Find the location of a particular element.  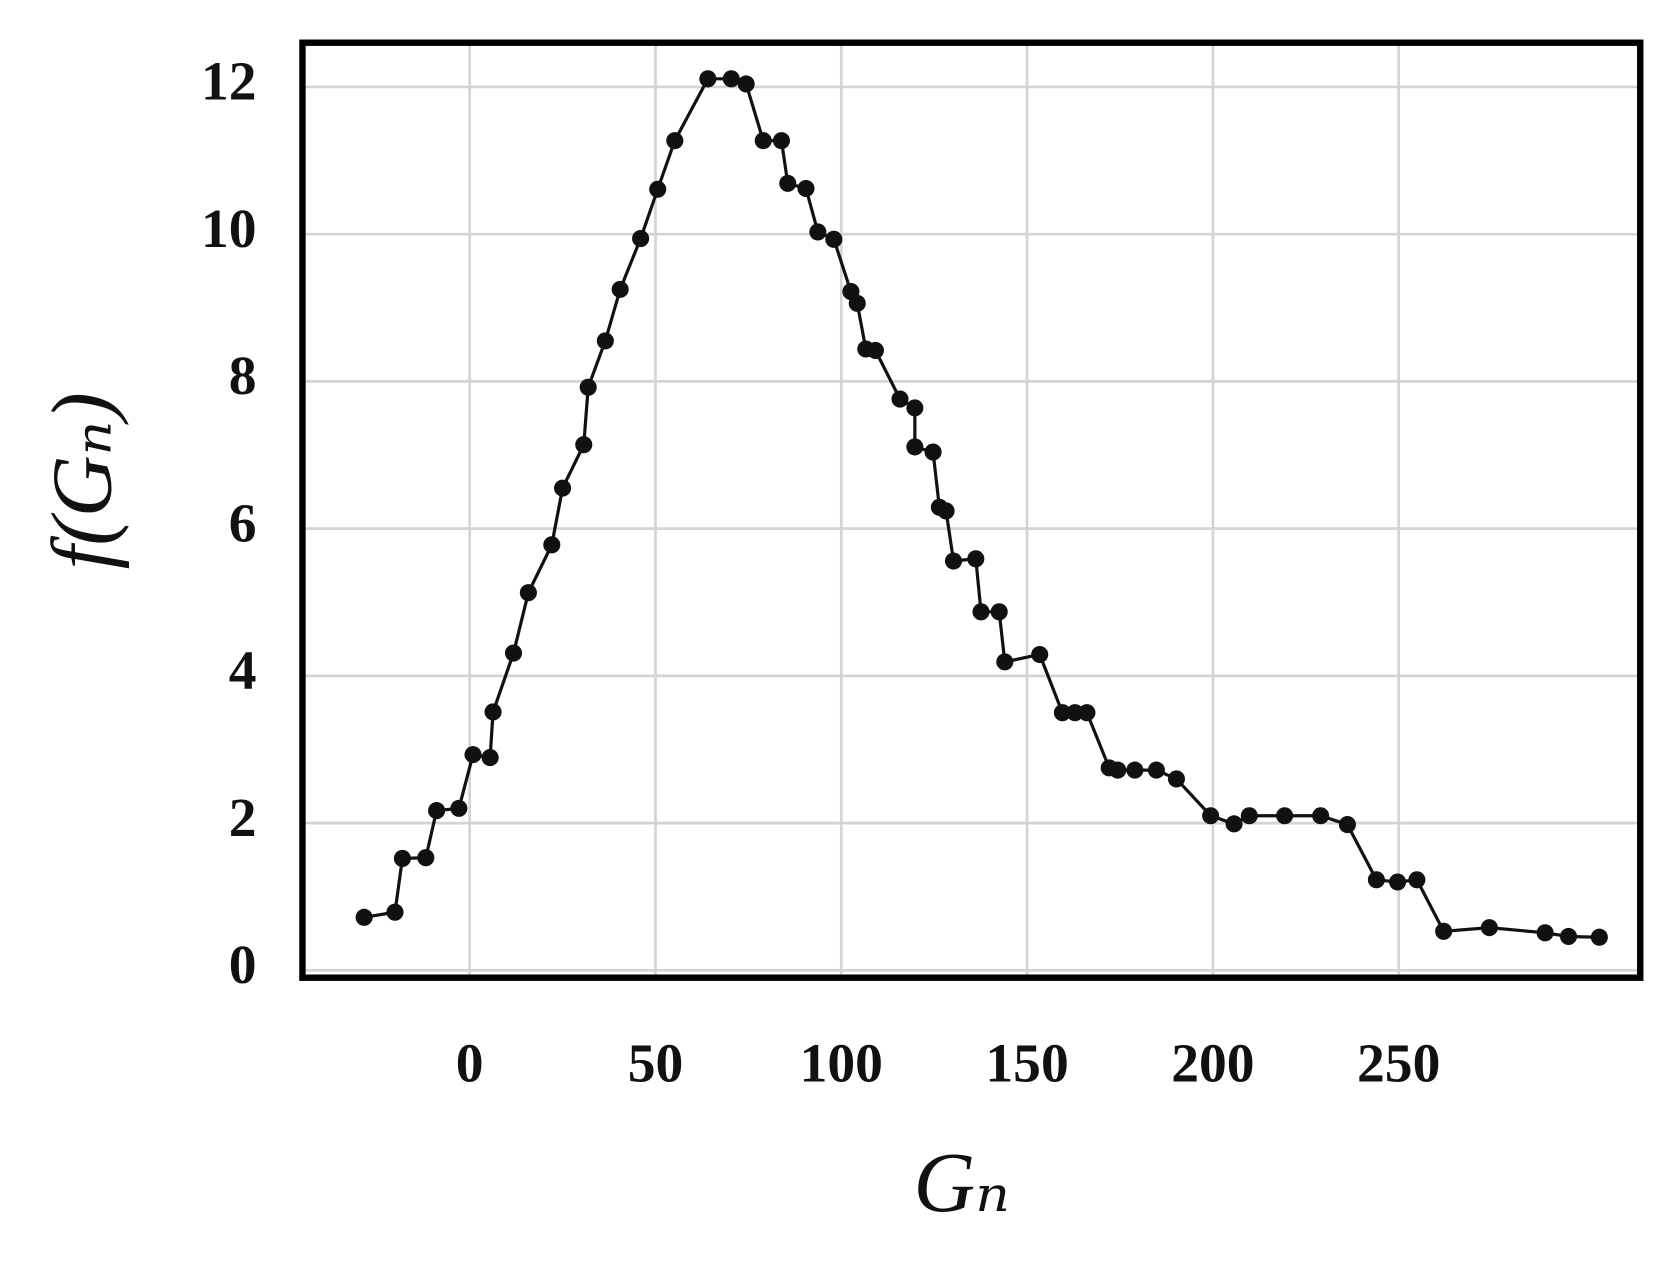

y-tick-label: 8 is located at coordinates (243, 376).